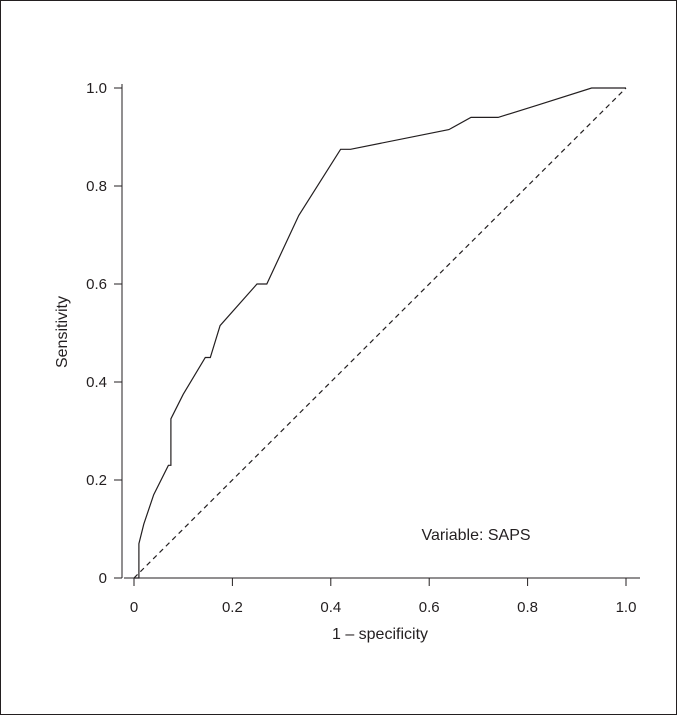 The height and width of the screenshot is (715, 677). Describe the element at coordinates (330, 607) in the screenshot. I see `x-tick-label: 0.4` at that location.